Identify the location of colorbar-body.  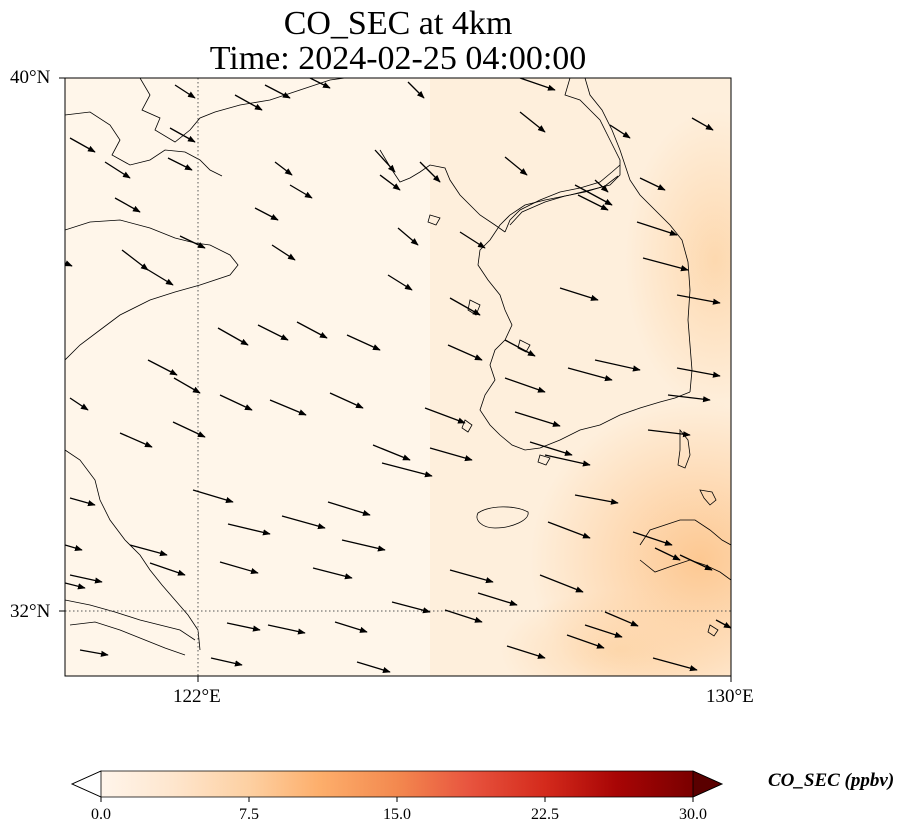
(397, 784).